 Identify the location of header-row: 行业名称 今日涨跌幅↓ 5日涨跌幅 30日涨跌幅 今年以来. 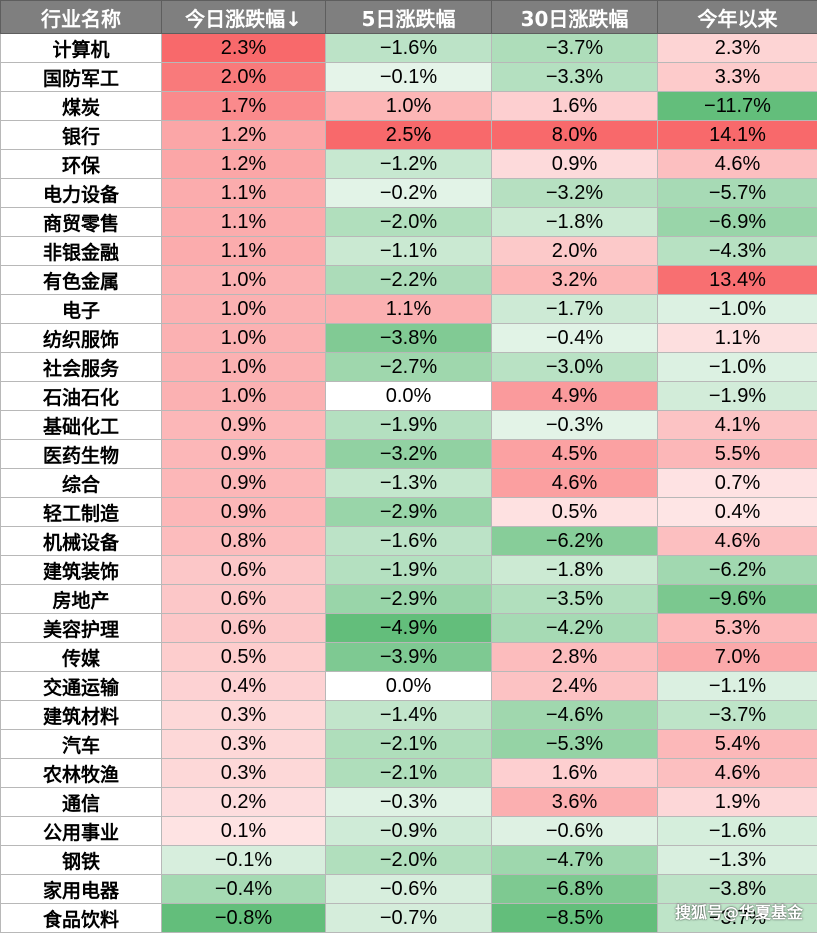
(408, 17).